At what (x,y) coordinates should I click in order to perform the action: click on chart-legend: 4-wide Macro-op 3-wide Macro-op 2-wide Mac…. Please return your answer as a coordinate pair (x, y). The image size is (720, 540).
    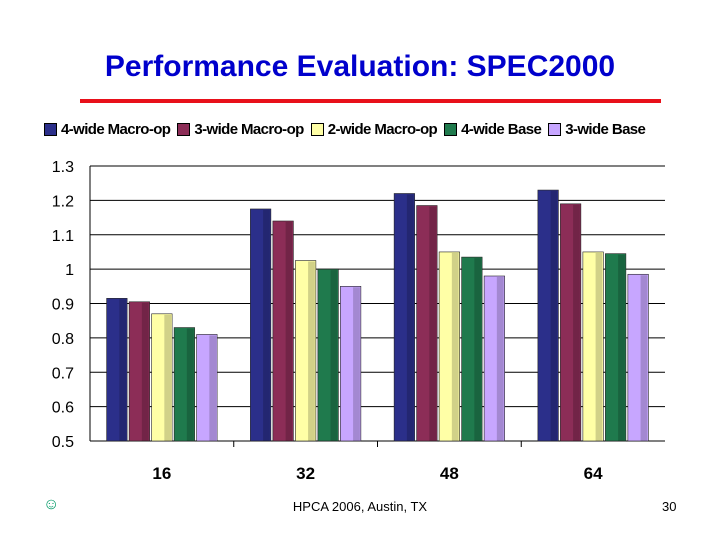
    Looking at the image, I should click on (348, 129).